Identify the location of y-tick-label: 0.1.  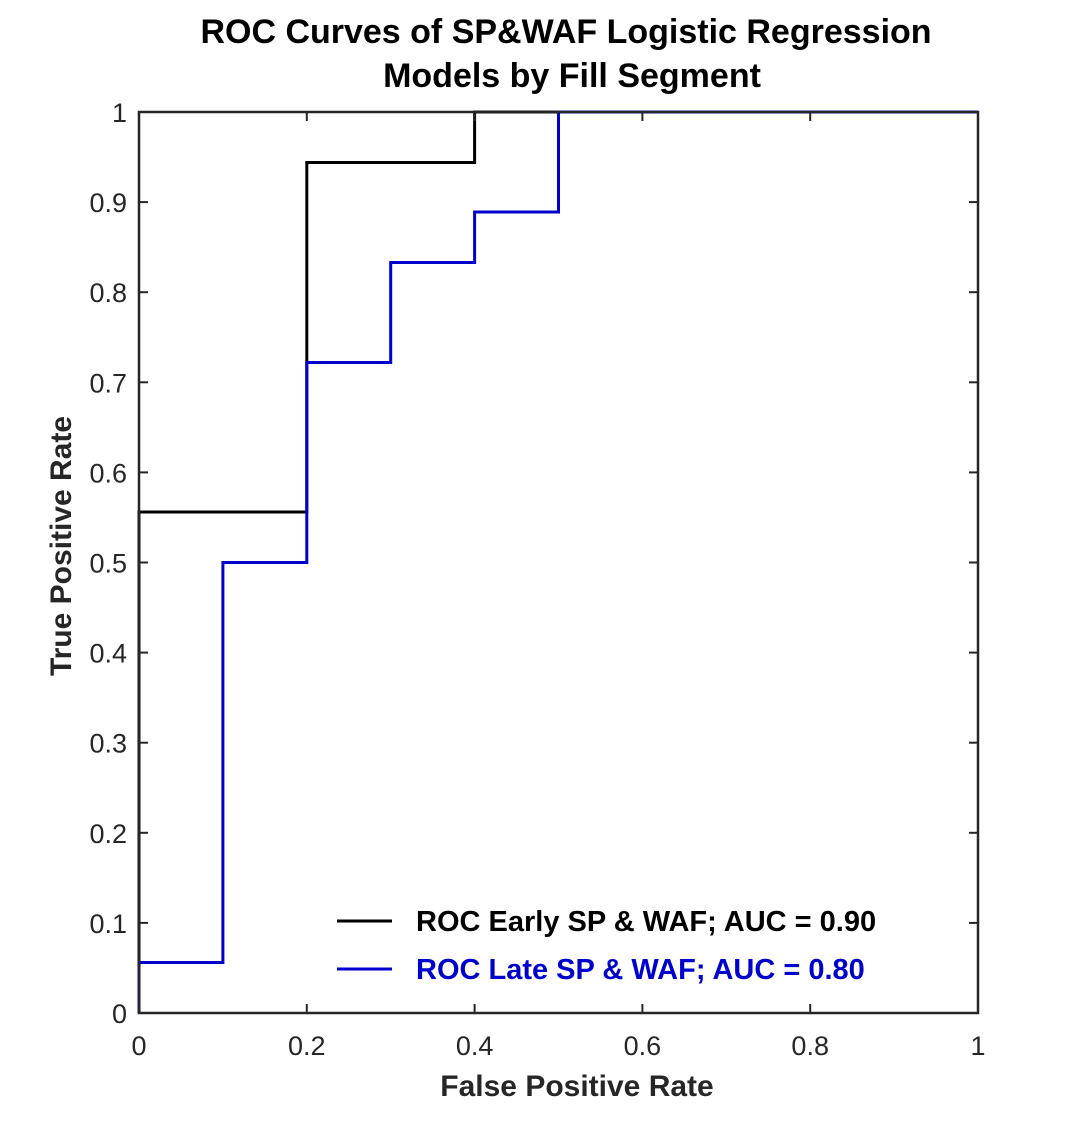
(108, 924).